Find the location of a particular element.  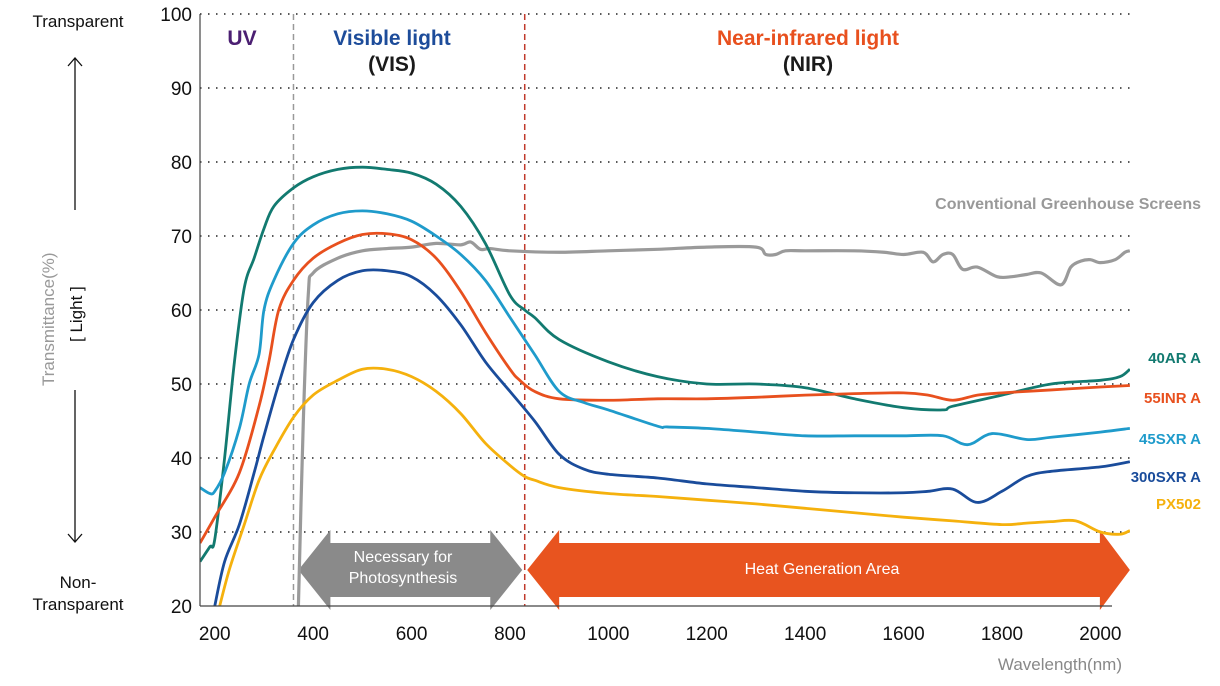

area-arrows is located at coordinates (714, 570).